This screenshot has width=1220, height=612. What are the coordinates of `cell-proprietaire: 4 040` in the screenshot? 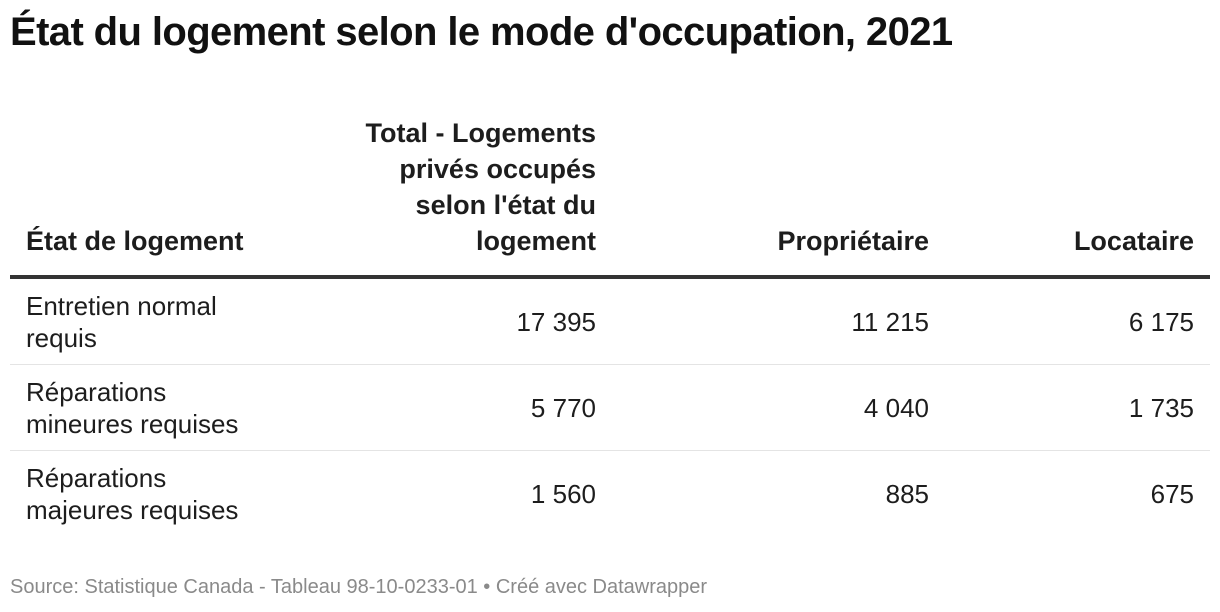 It's located at (762, 407).